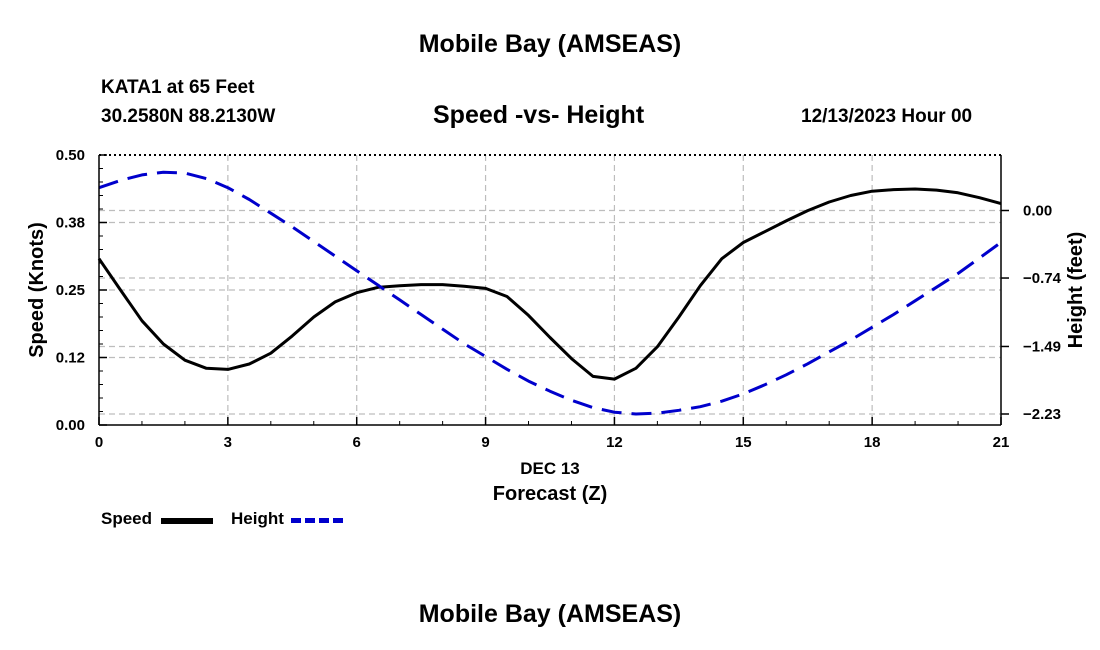 Image resolution: width=1100 pixels, height=650 pixels. Describe the element at coordinates (357, 442) in the screenshot. I see `x-tick-label: 6` at that location.